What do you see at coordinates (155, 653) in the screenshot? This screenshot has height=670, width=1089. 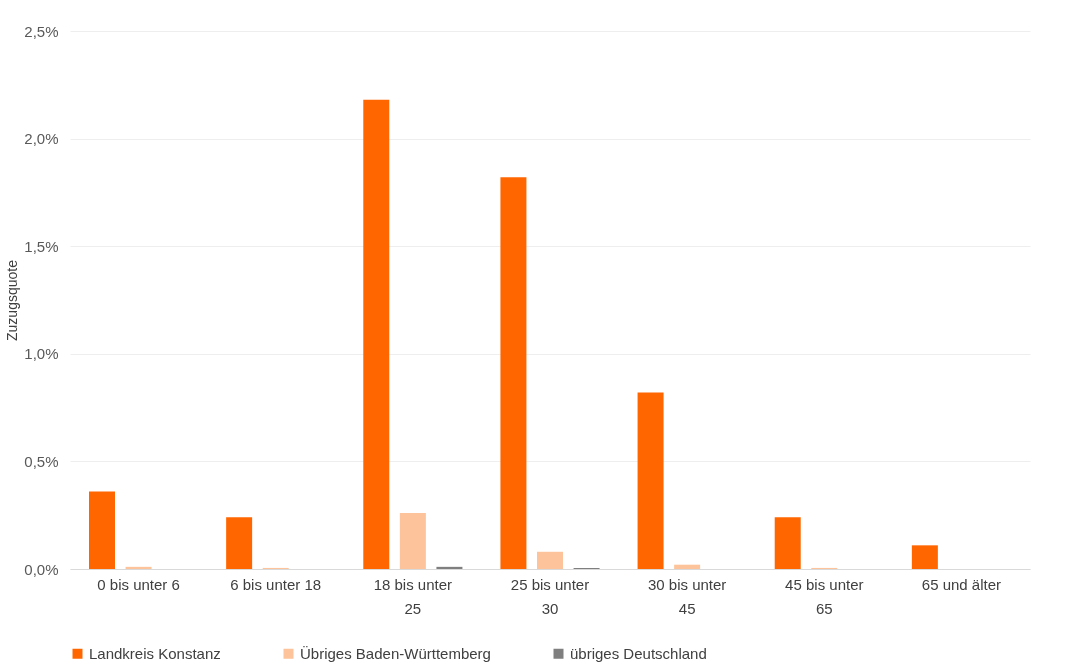 I see `legend-label: Landkreis Konstanz` at bounding box center [155, 653].